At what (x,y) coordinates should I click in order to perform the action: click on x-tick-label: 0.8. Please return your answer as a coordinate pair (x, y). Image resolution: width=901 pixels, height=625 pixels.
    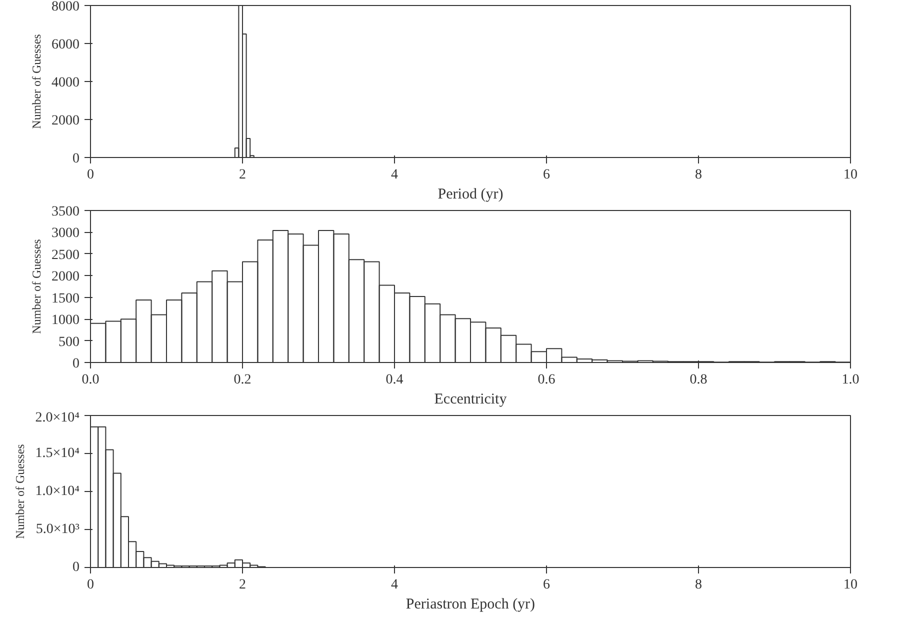
    Looking at the image, I should click on (699, 380).